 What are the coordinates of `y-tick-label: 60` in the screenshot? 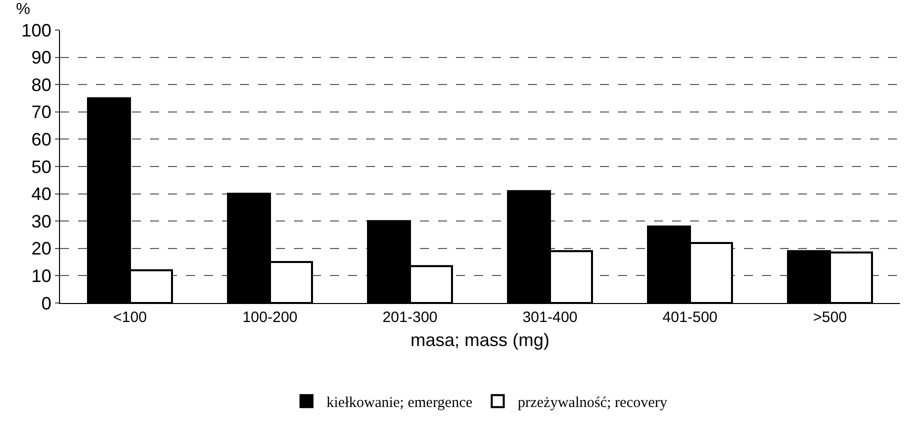 It's located at (41, 140).